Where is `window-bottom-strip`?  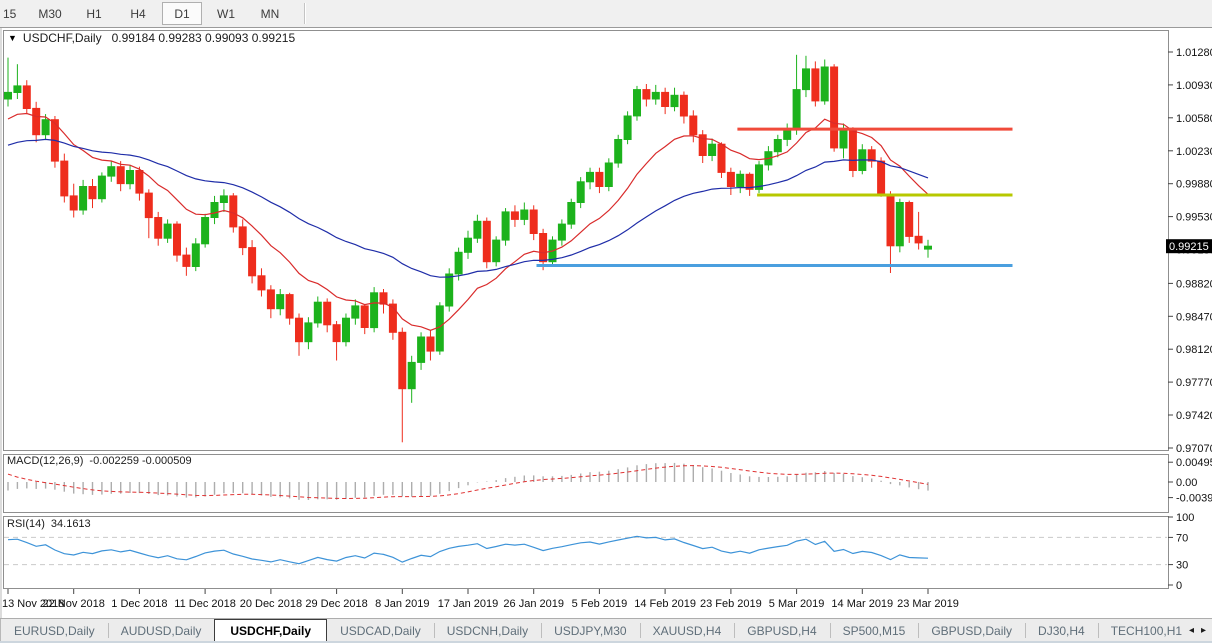 window-bottom-strip is located at coordinates (606, 642).